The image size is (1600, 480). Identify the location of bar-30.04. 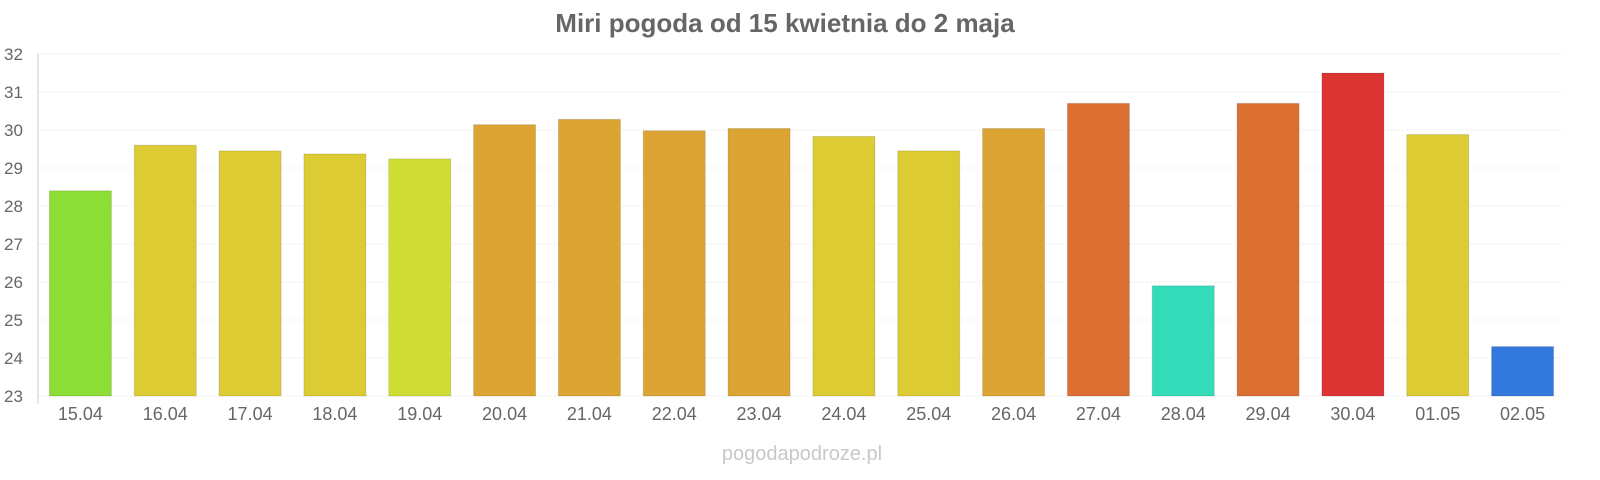
(1353, 234).